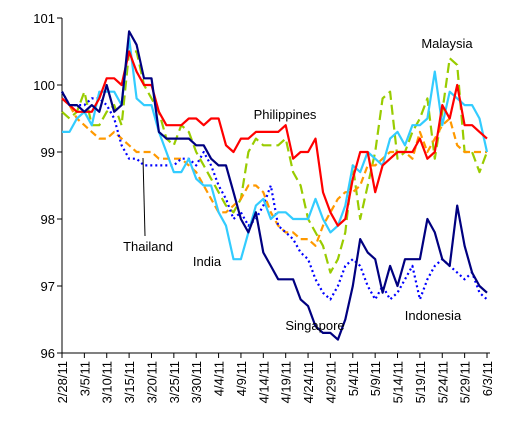 This screenshot has height=424, width=510. Describe the element at coordinates (48, 152) in the screenshot. I see `y-tick-label: 99` at that location.